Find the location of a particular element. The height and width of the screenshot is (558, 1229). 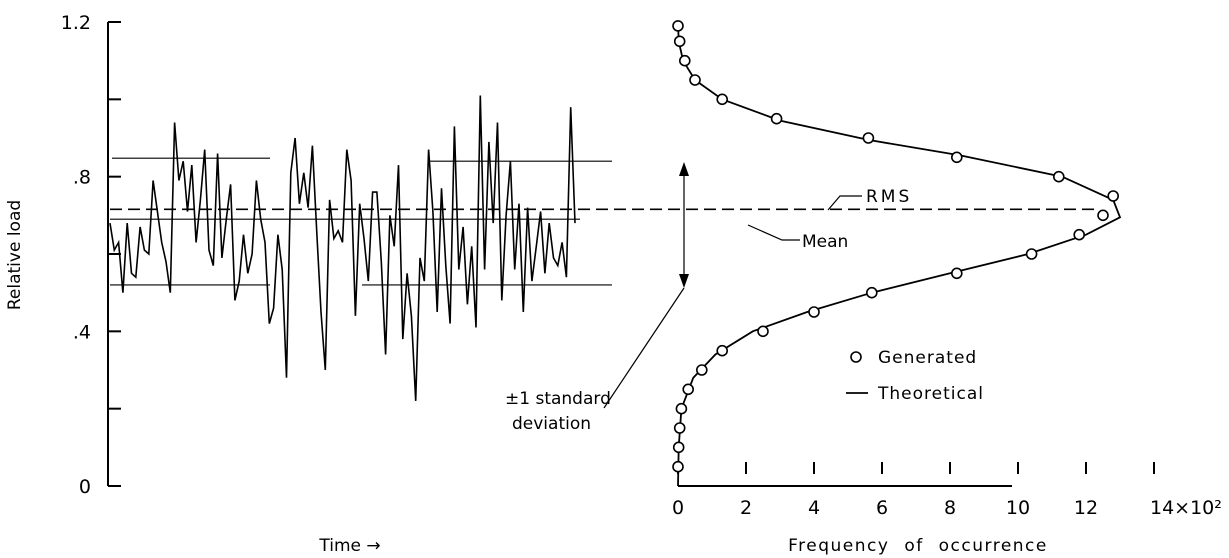

std-dev-arrow is located at coordinates (684, 225).